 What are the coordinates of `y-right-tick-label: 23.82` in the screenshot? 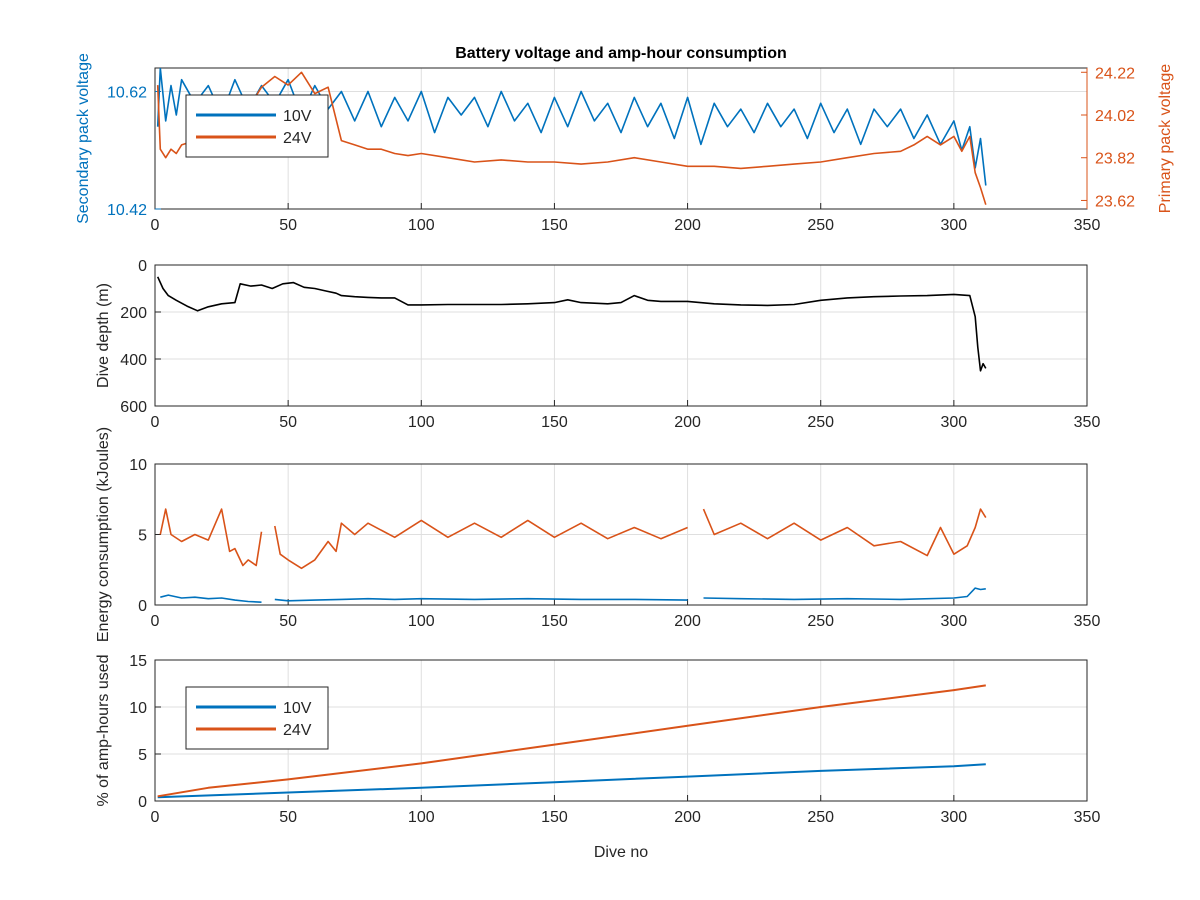 It's located at (1115, 159).